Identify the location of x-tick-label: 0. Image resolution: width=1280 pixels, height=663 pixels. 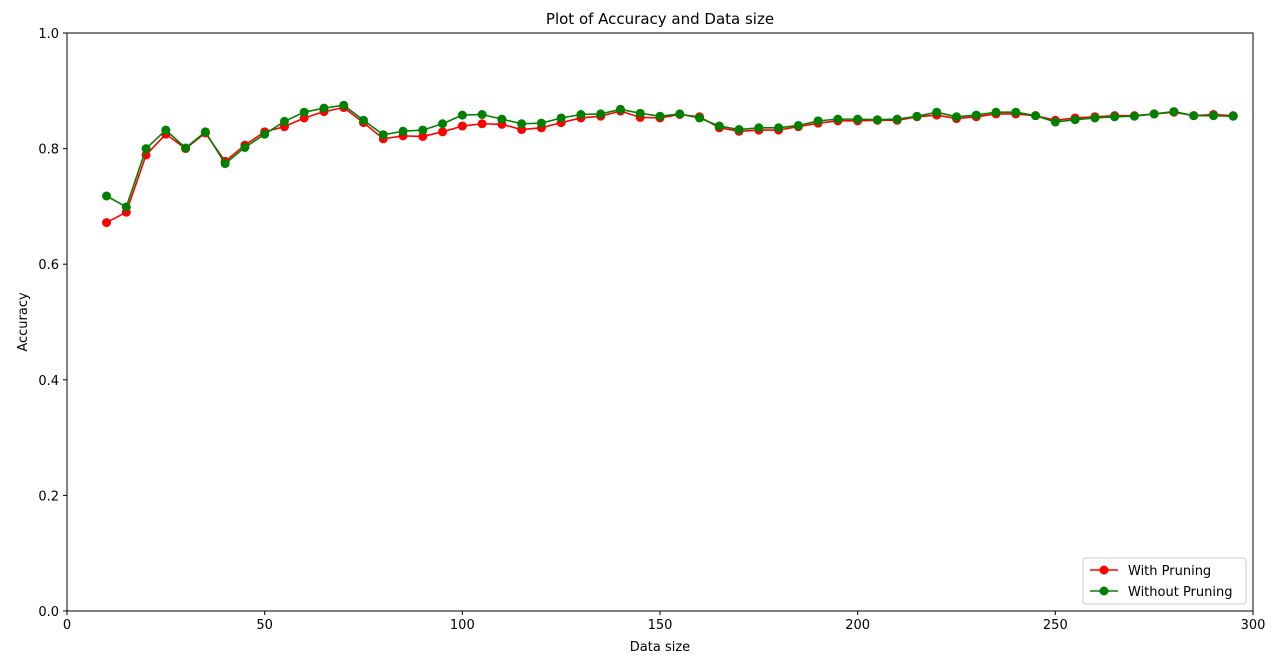
(67, 625).